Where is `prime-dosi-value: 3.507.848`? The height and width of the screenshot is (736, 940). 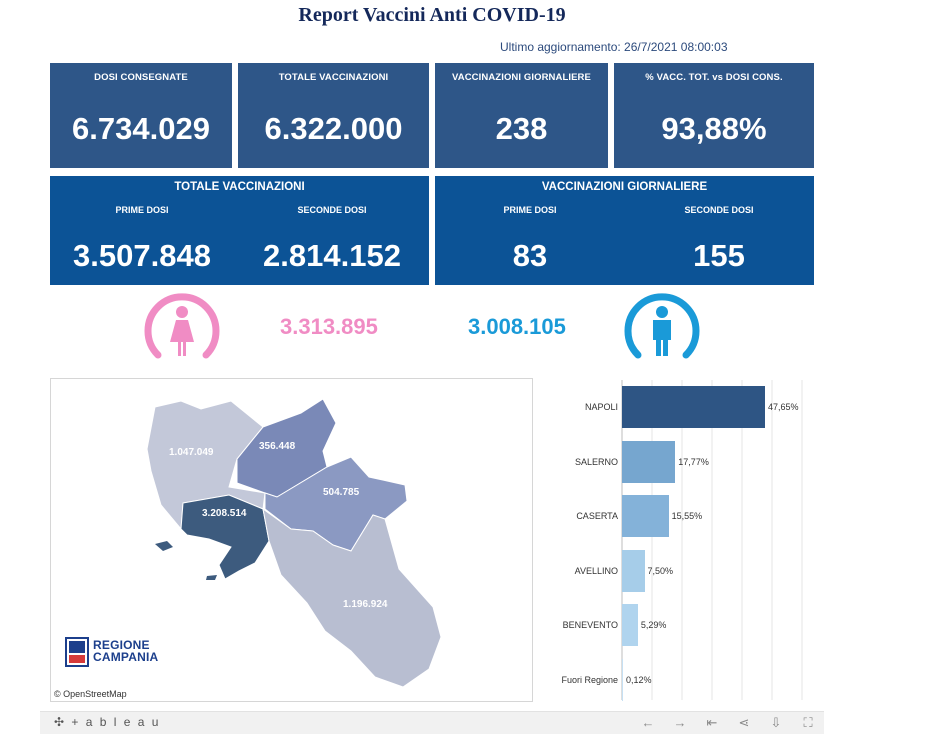
prime-dosi-value: 3.507.848 is located at coordinates (142, 255).